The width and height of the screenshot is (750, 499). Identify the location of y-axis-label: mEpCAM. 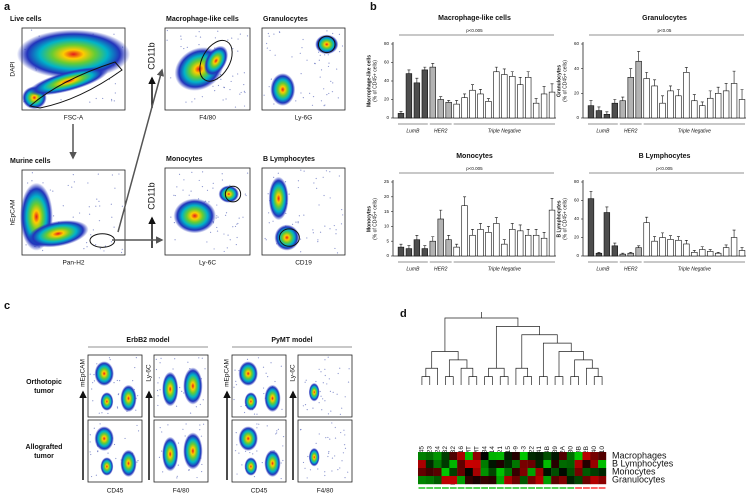
(227, 373).